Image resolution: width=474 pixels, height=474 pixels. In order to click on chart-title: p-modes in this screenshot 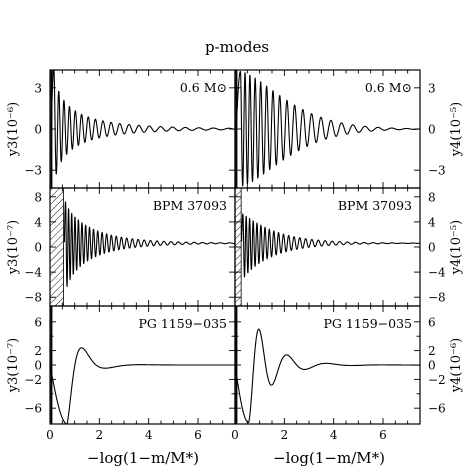, I will do `click(237, 47)`.